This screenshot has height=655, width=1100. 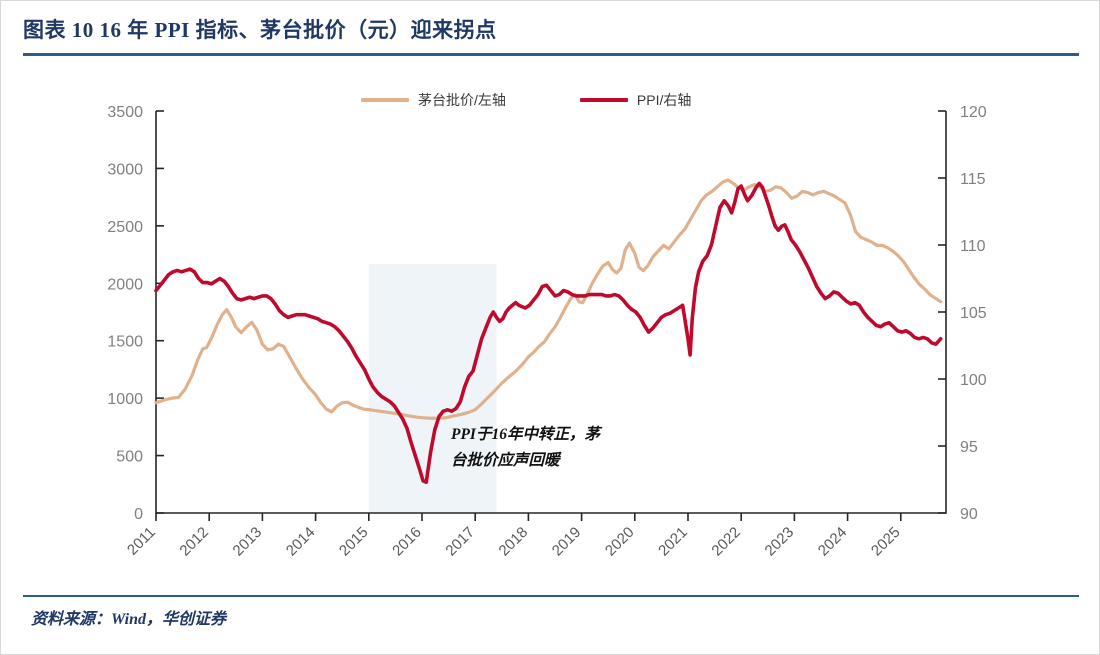 I want to click on header-divider, so click(x=551, y=54).